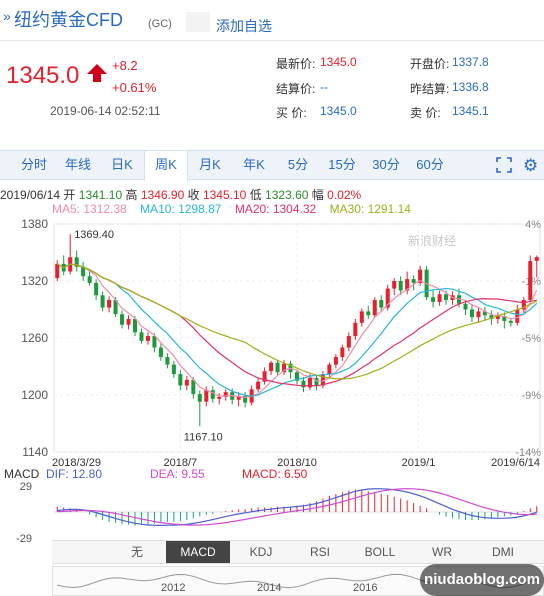  I want to click on y-tick-label: 1260, so click(34, 338).